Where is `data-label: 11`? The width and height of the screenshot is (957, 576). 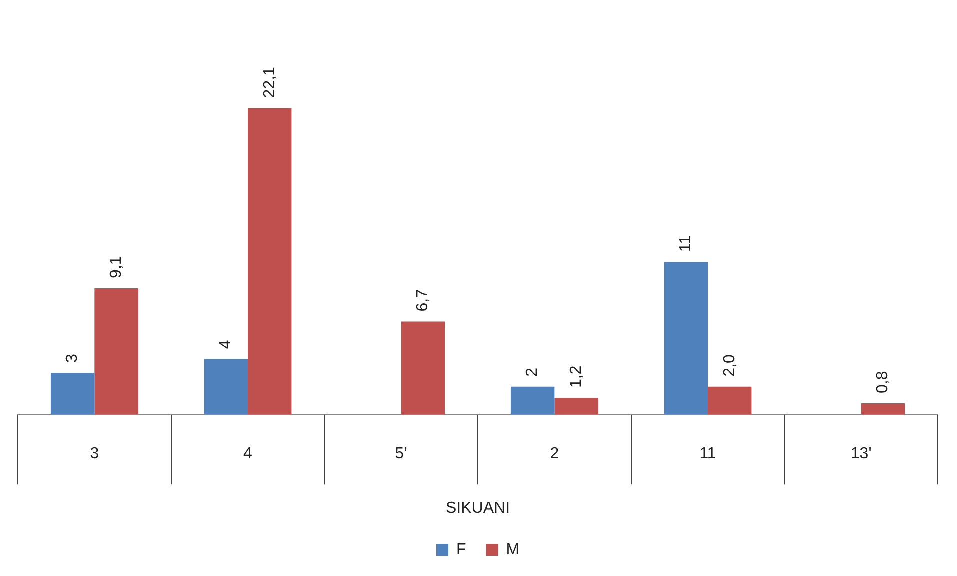 data-label: 11 is located at coordinates (686, 243).